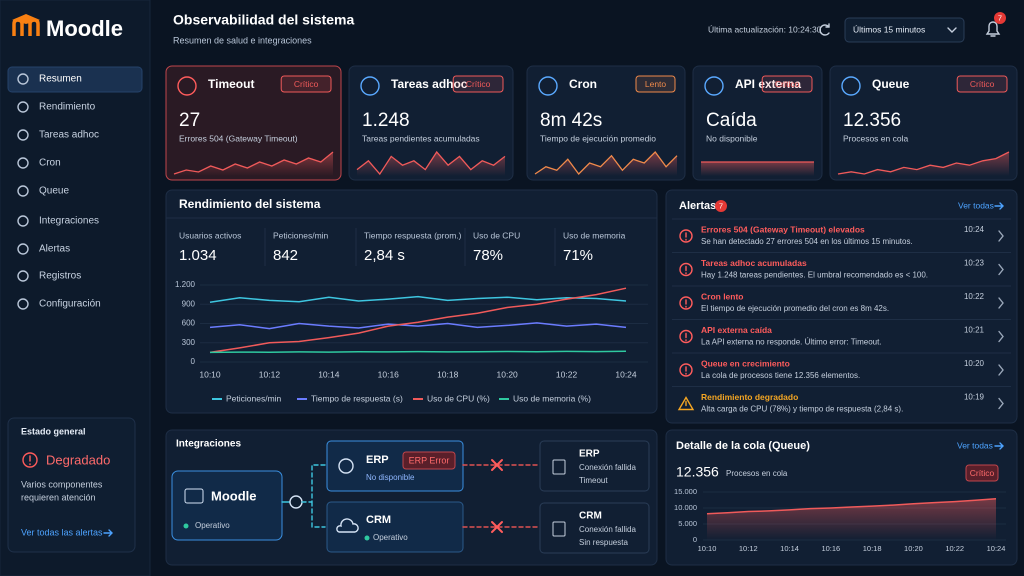 The height and width of the screenshot is (576, 1024). I want to click on queue-value: 12.356, so click(697, 472).